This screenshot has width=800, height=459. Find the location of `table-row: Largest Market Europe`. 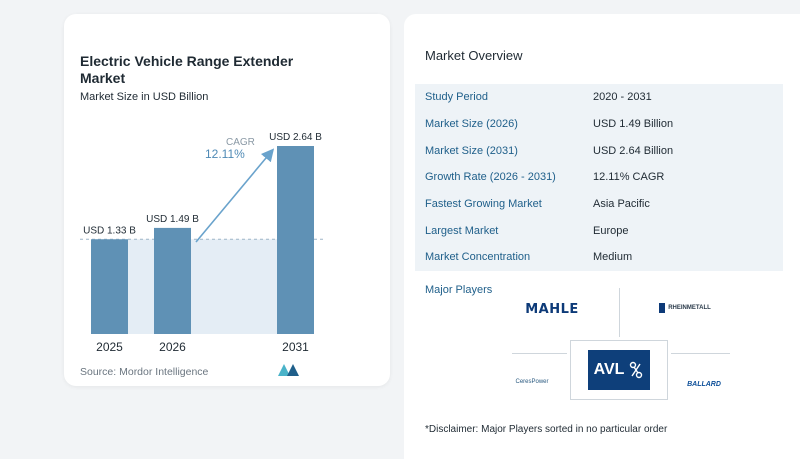

table-row: Largest Market Europe is located at coordinates (599, 231).